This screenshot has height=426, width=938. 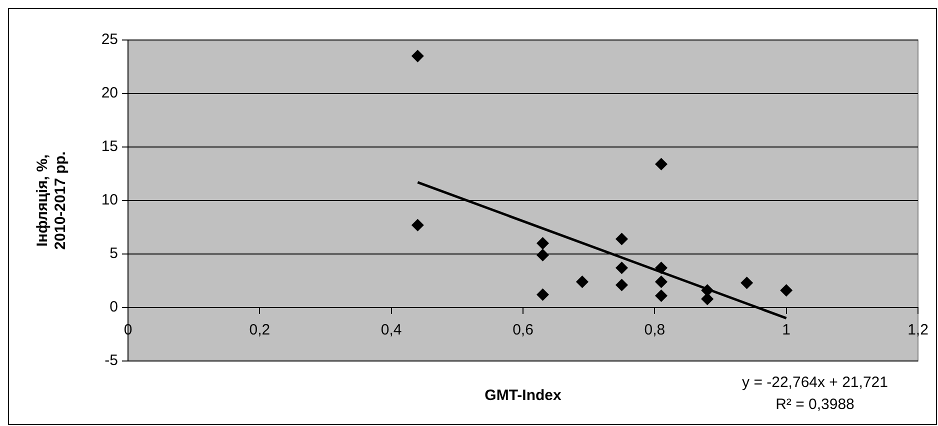 I want to click on y-tick-label: -5, so click(x=111, y=361).